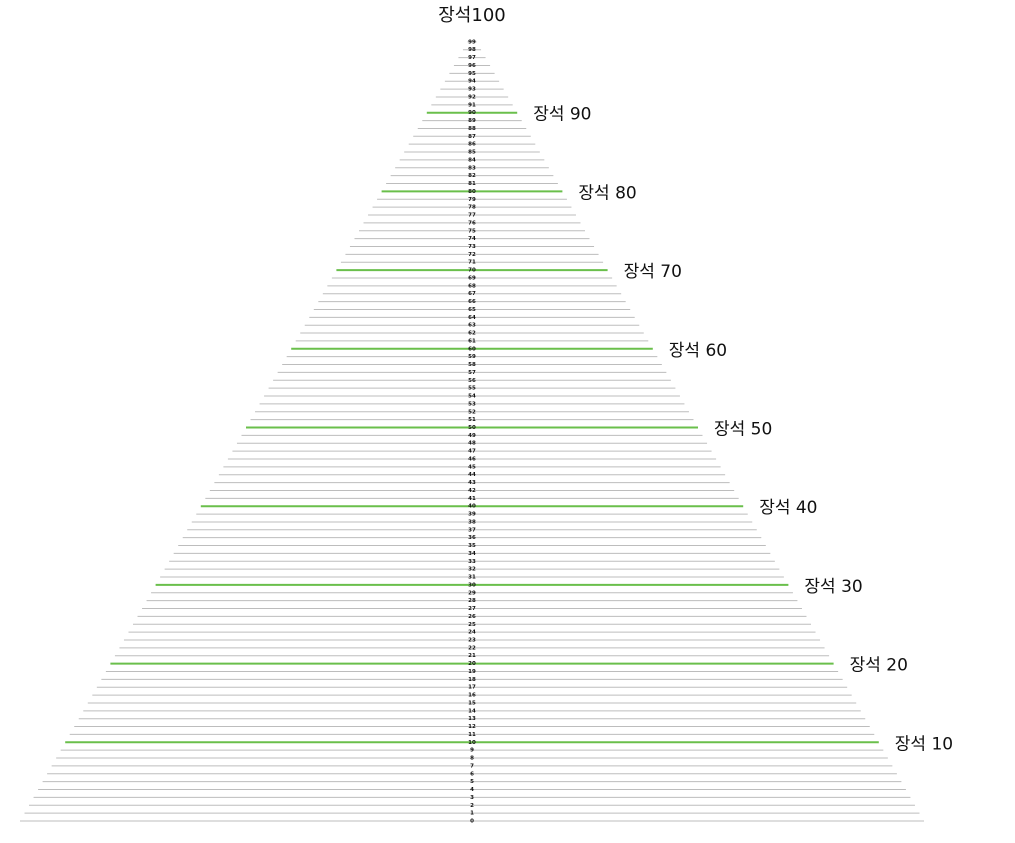 This screenshot has width=1015, height=843. I want to click on level-label: 66, so click(472, 302).